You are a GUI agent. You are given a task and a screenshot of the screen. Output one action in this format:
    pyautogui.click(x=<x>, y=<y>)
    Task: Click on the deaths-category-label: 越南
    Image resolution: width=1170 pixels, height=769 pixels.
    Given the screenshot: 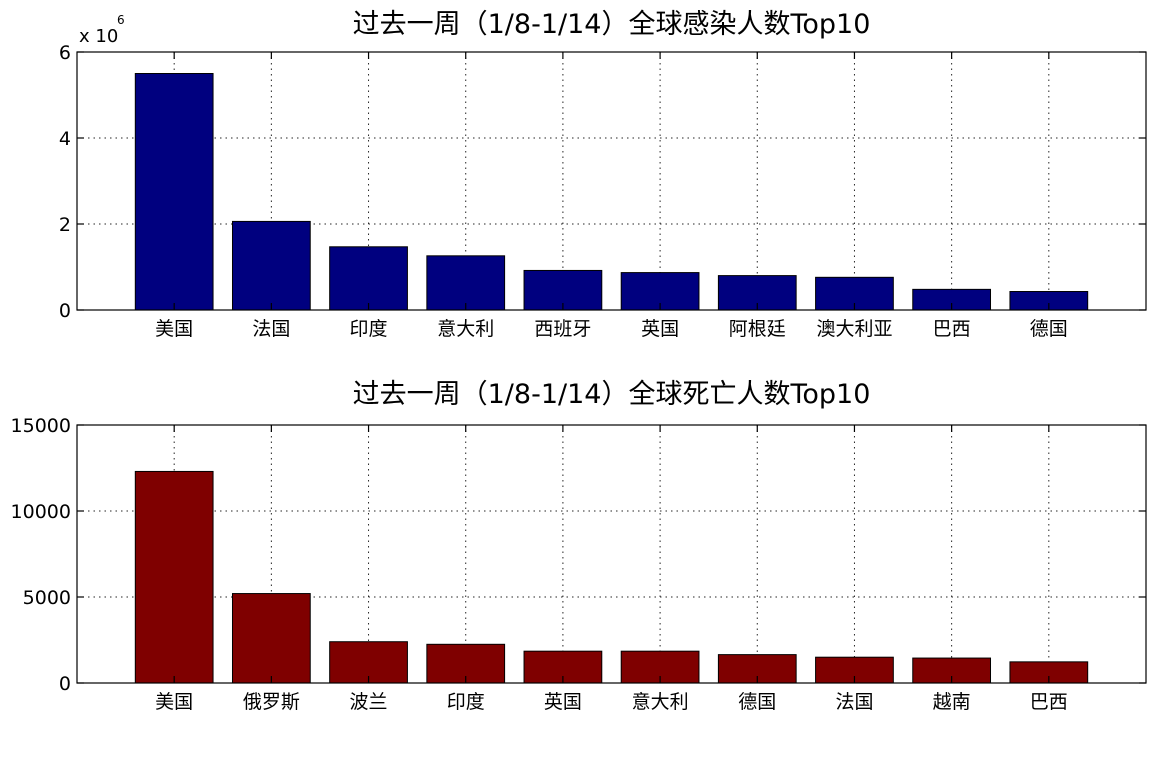 What is the action you would take?
    pyautogui.click(x=952, y=702)
    